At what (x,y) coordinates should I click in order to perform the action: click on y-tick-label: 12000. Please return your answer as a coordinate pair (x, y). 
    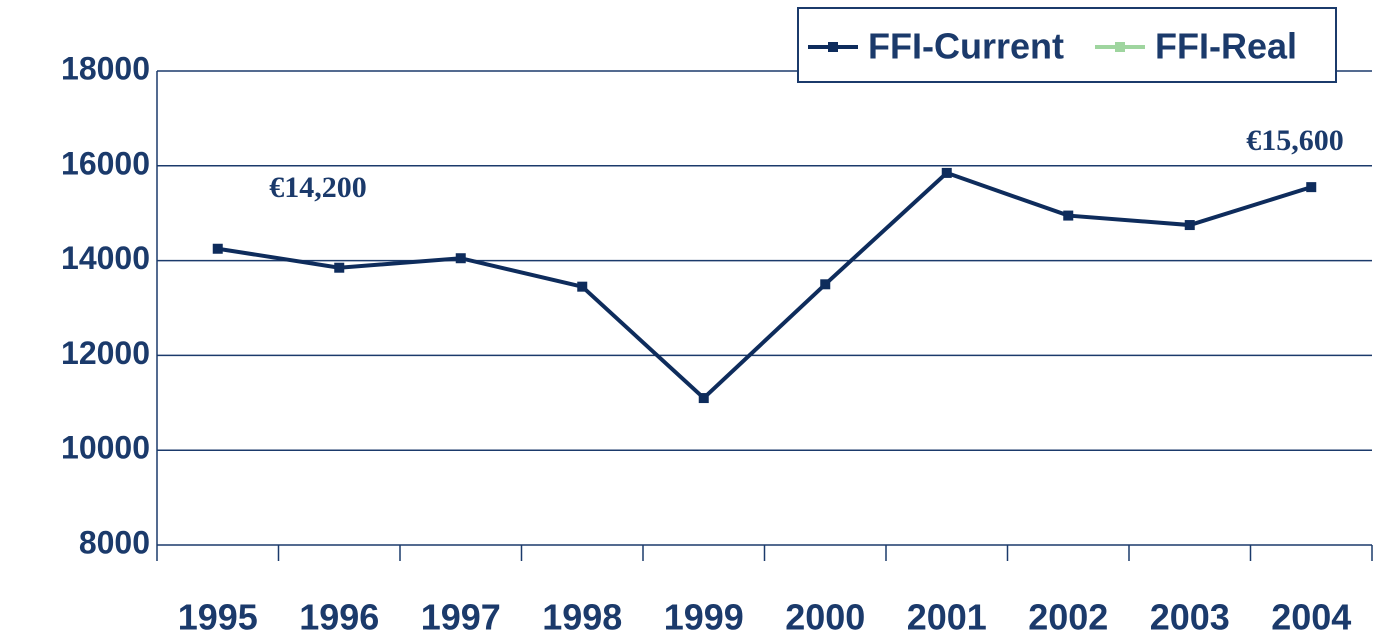
    Looking at the image, I should click on (105, 353).